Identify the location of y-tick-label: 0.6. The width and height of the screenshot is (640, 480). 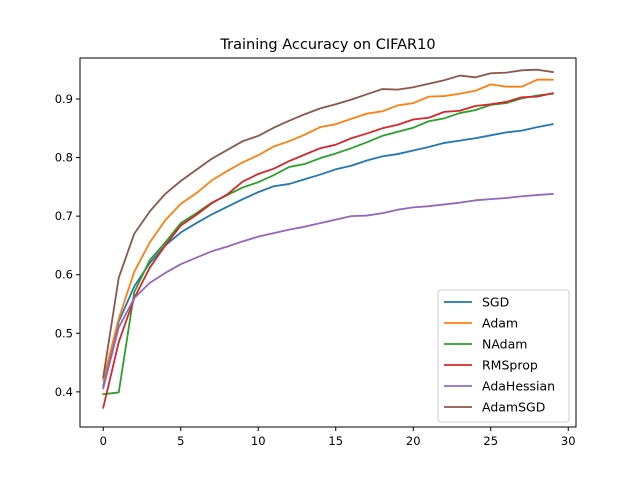
(64, 275).